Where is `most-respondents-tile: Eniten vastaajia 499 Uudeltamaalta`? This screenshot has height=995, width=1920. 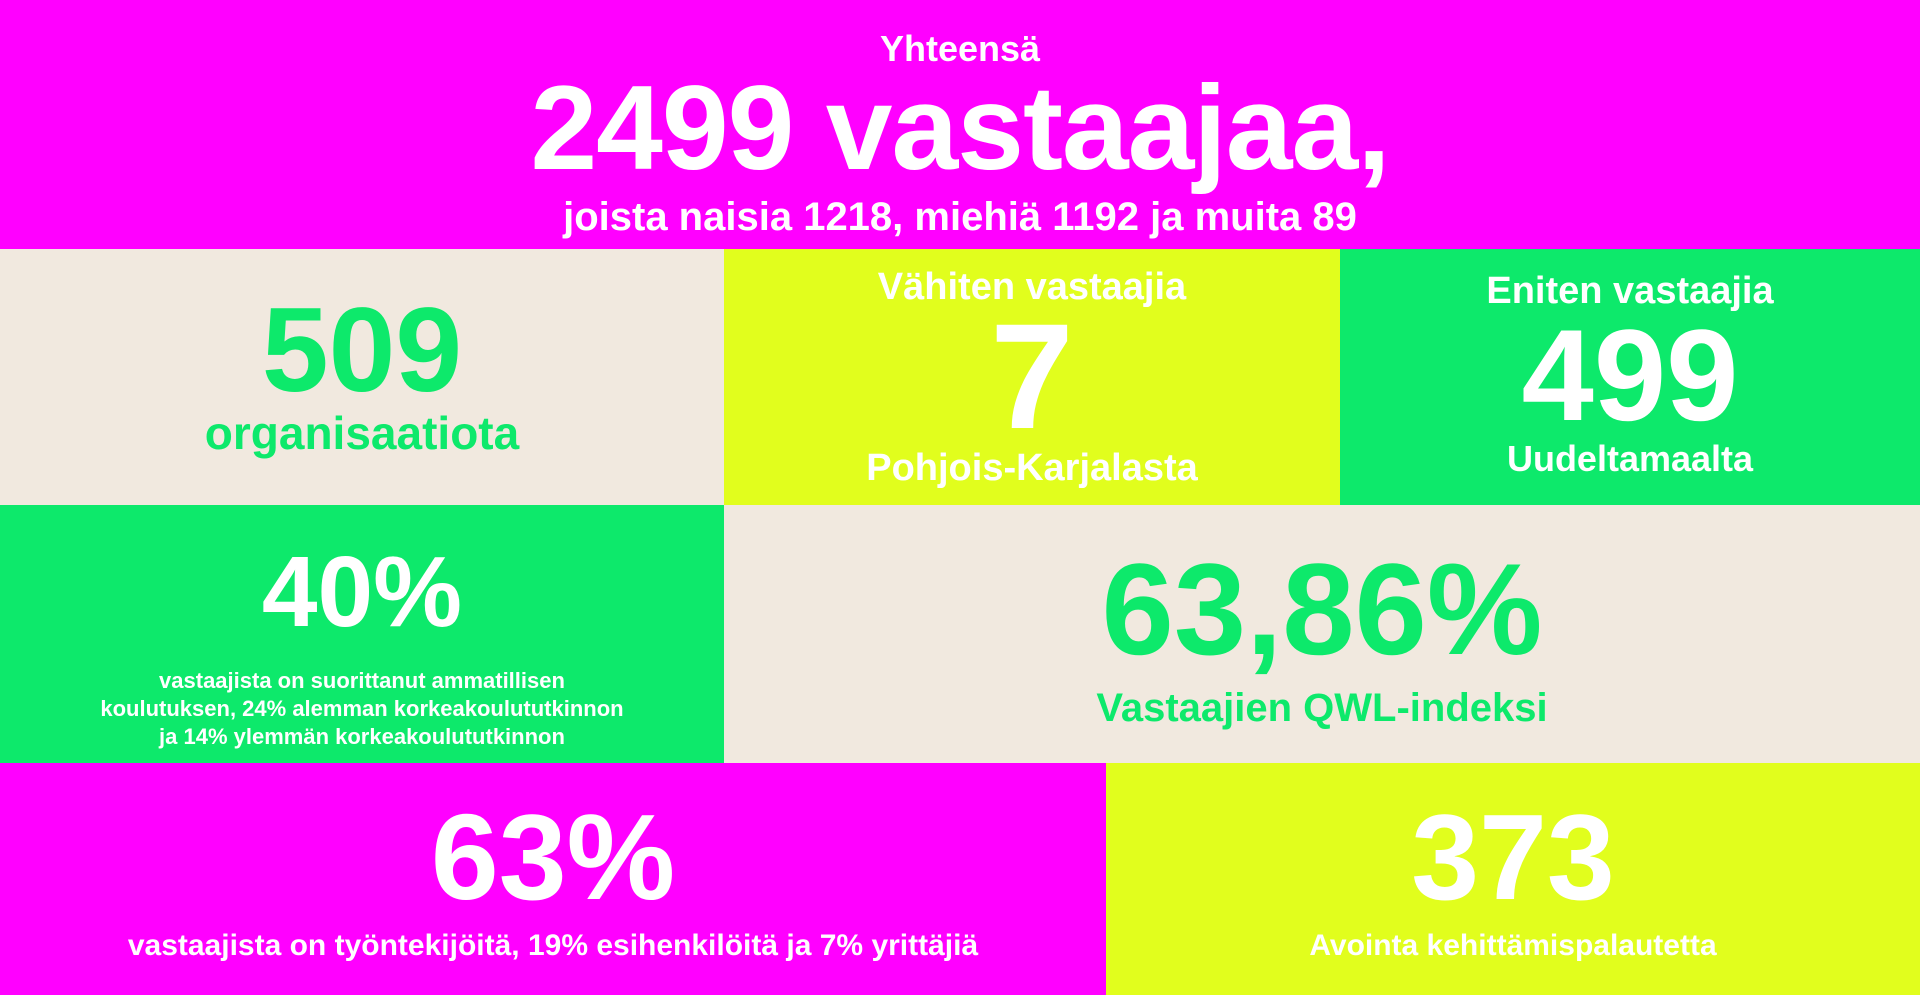 most-respondents-tile: Eniten vastaajia 499 Uudeltamaalta is located at coordinates (1630, 377).